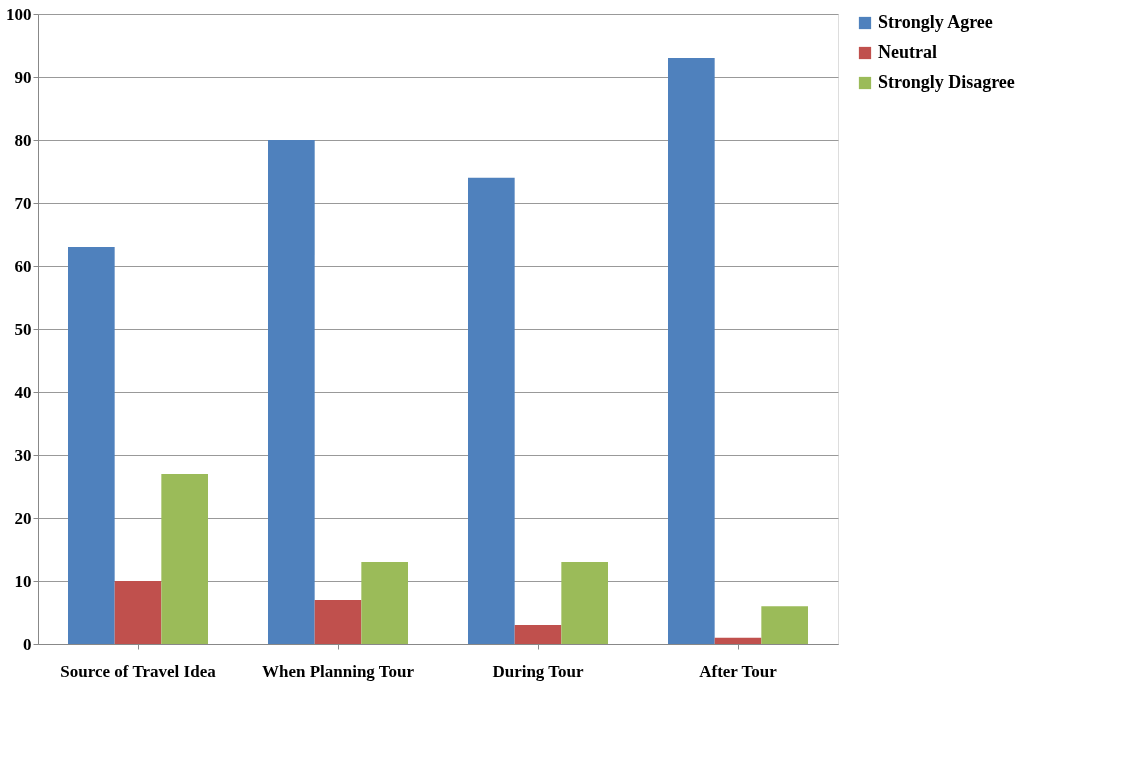  Describe the element at coordinates (23, 140) in the screenshot. I see `y-tick-label: 80` at that location.